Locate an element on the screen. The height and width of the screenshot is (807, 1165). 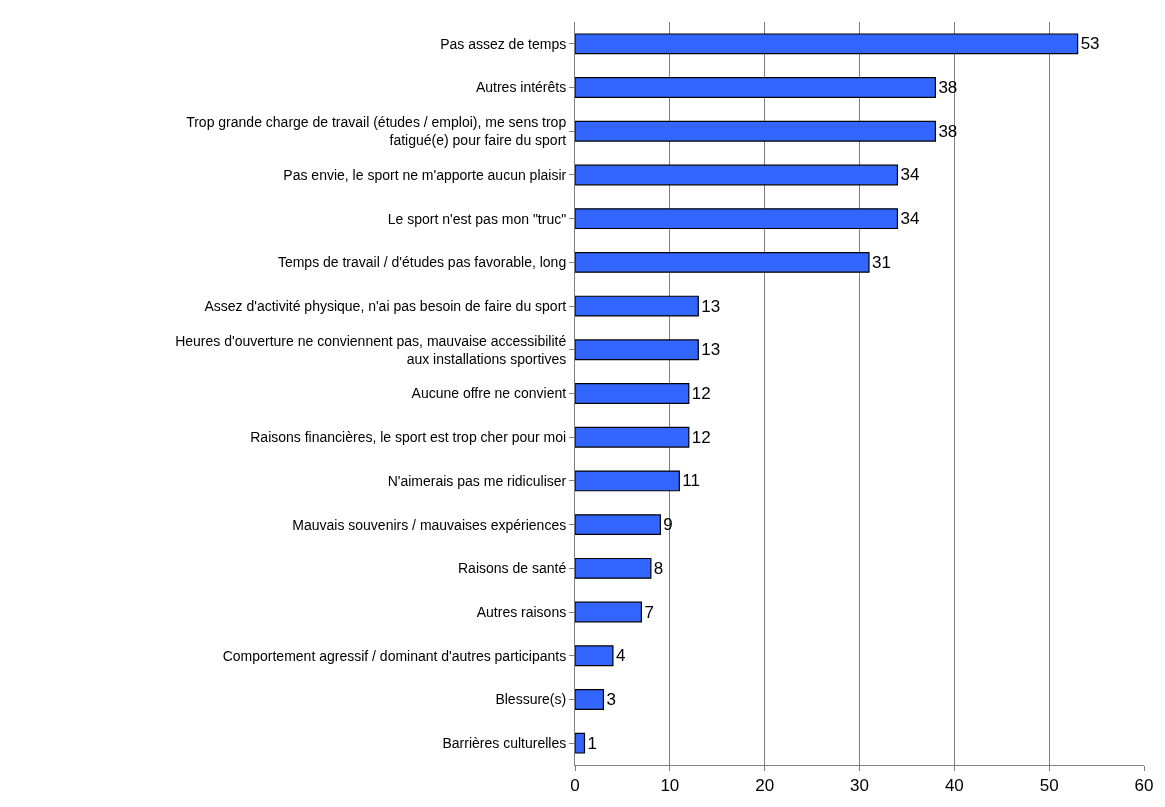
data-label: 7 is located at coordinates (649, 612).